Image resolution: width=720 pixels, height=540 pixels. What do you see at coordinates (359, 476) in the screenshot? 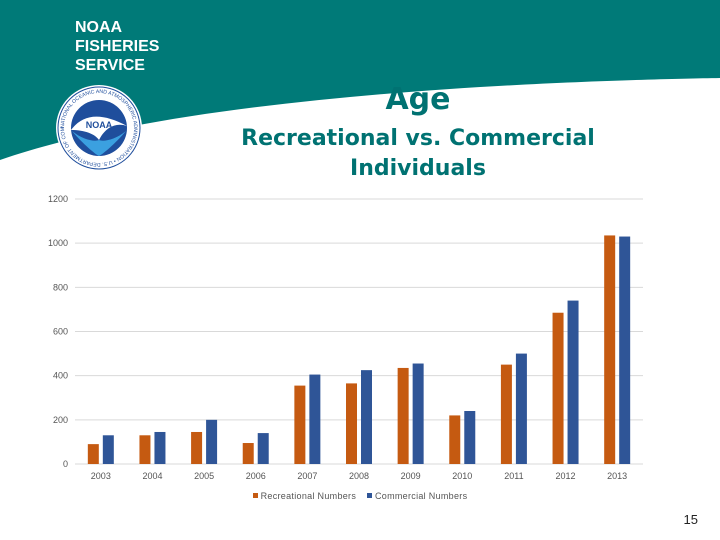
I see `x-tick-label: 2008` at bounding box center [359, 476].